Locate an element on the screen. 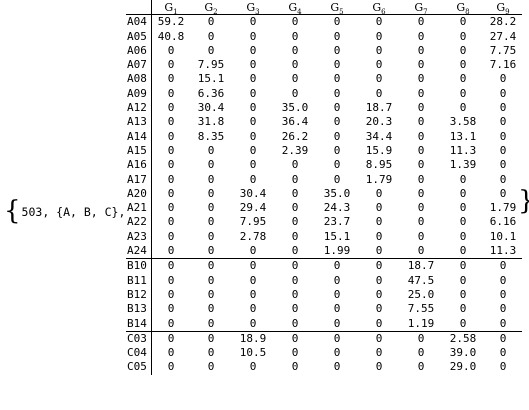  table-row: A14 0 8.35 0 26.2 0 34.4 0 13.1 0 is located at coordinates (324, 136).